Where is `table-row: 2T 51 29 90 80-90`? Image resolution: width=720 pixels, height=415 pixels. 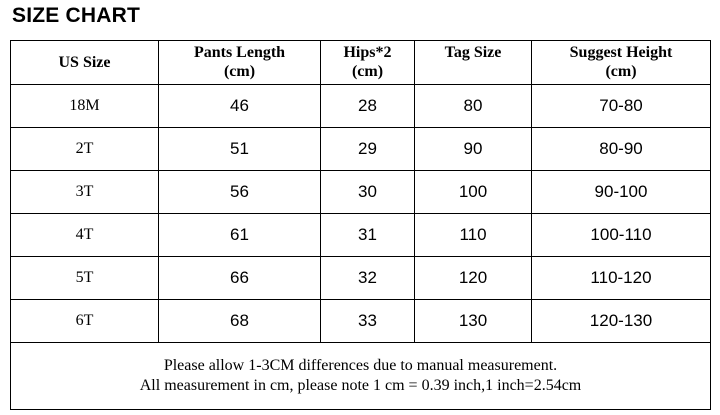 table-row: 2T 51 29 90 80-90 is located at coordinates (360, 149).